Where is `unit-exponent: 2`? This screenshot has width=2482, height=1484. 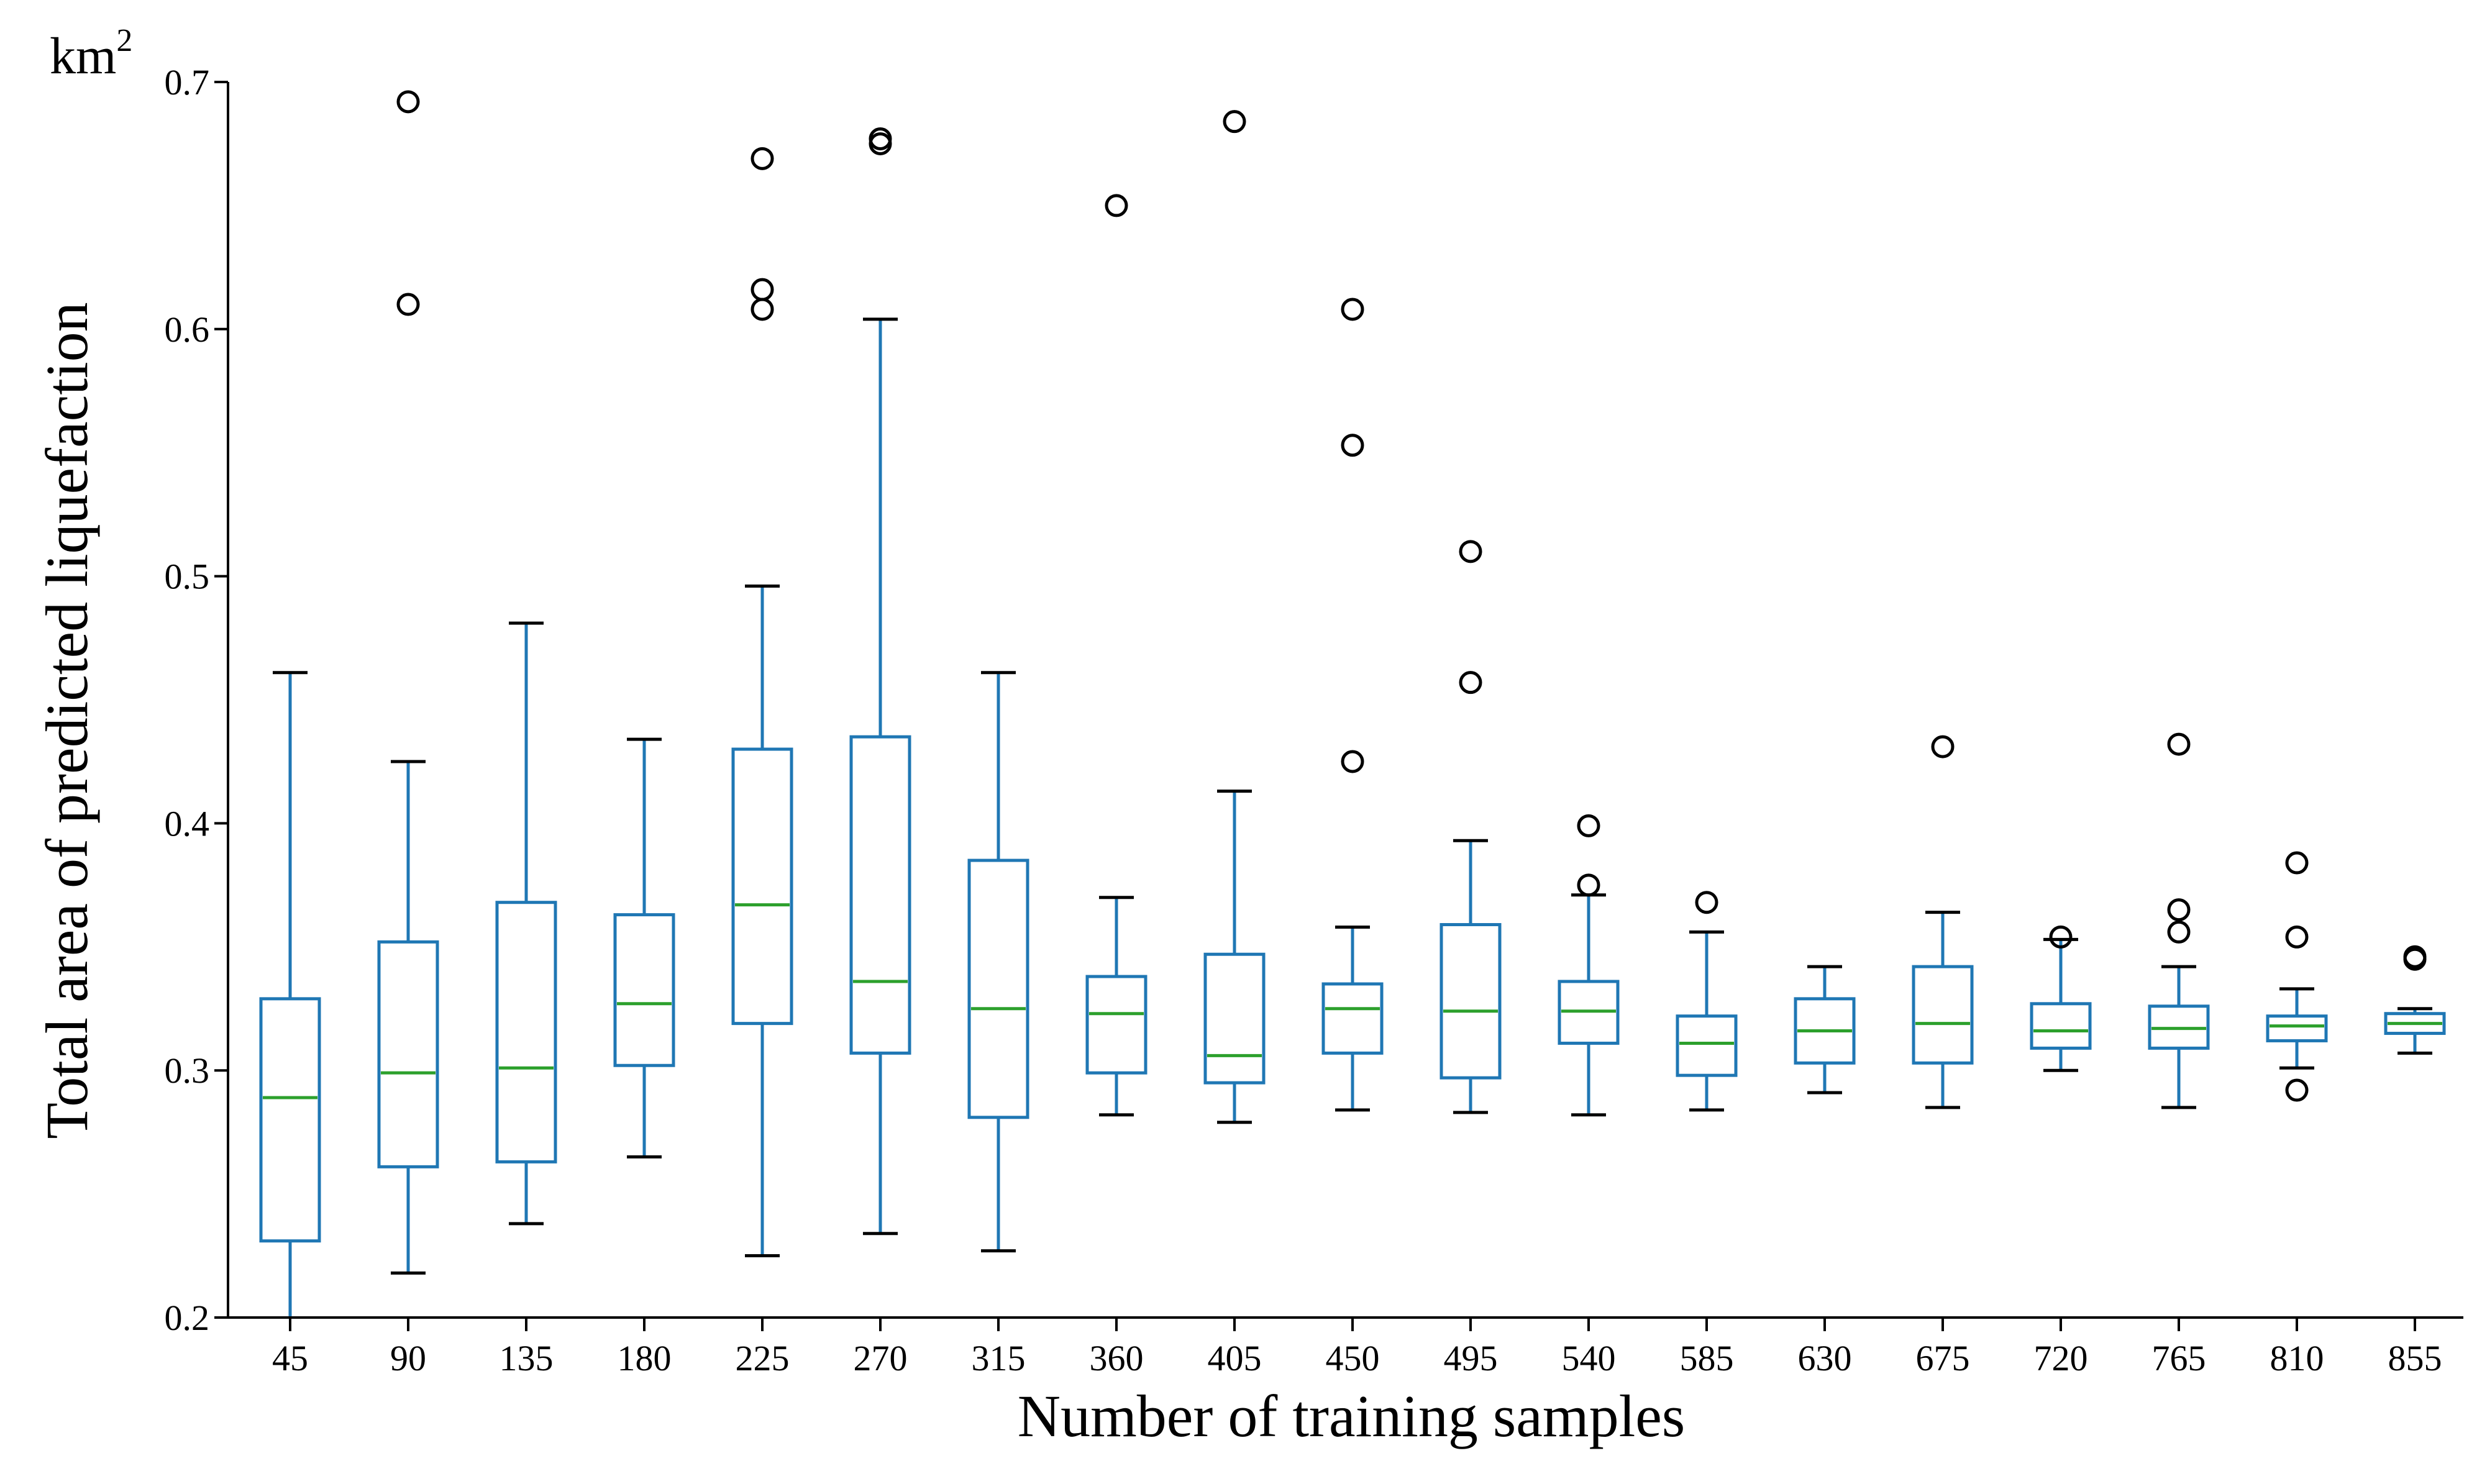
unit-exponent: 2 is located at coordinates (124, 41).